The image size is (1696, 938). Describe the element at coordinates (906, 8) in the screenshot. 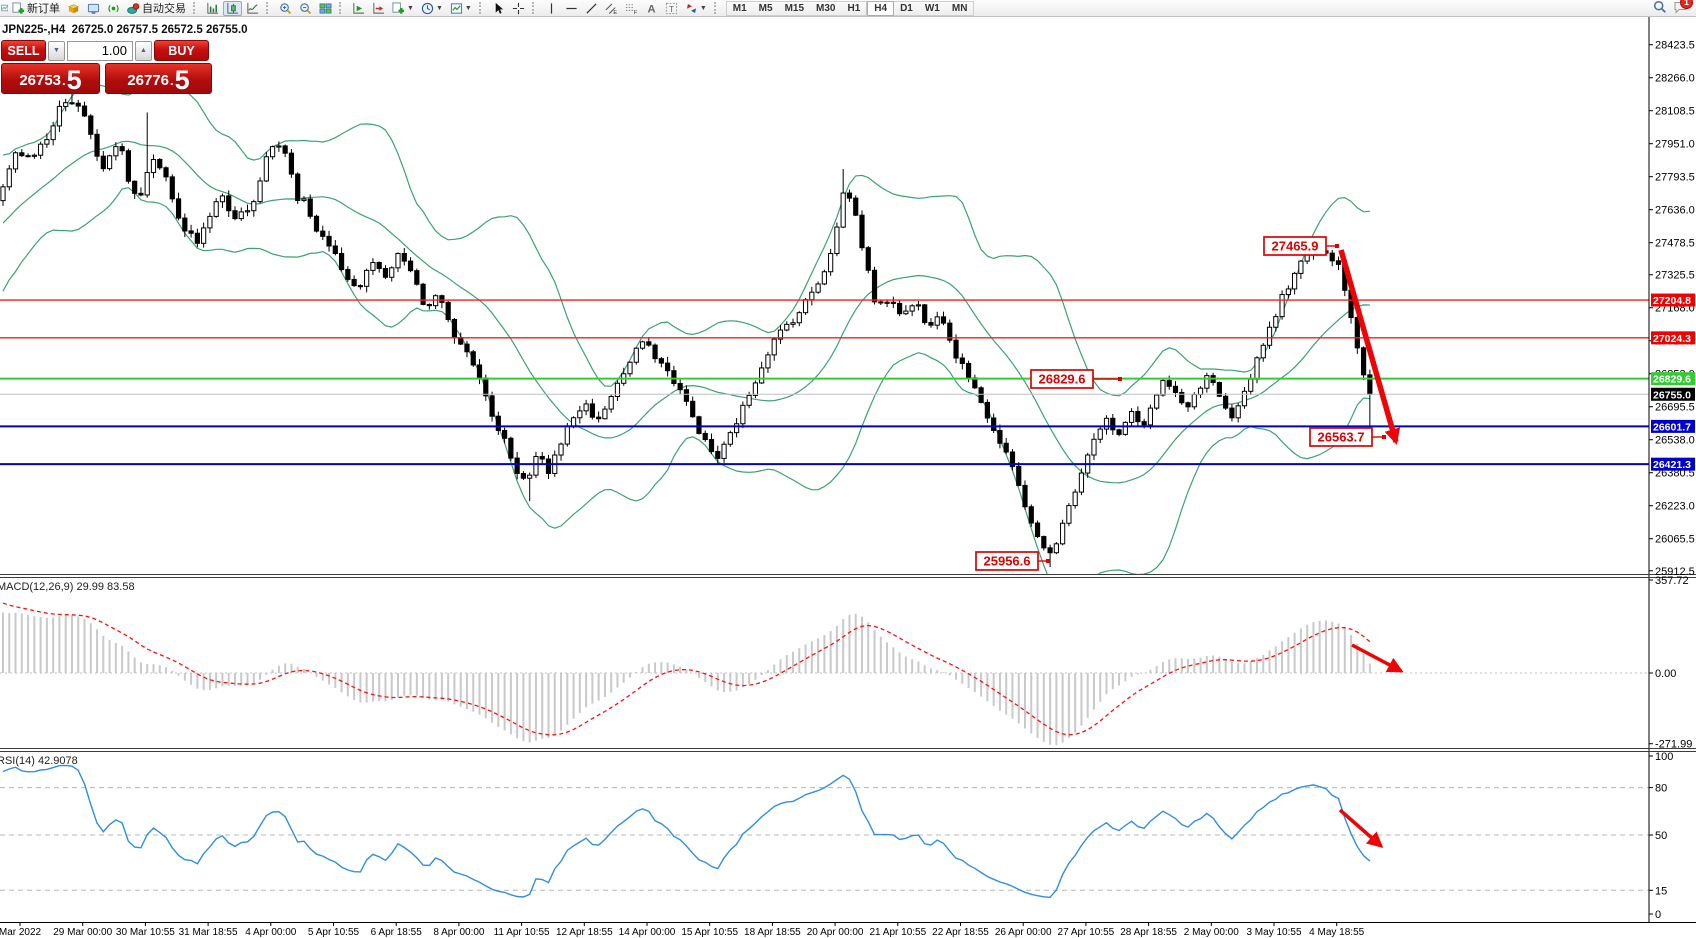

I see `tab-d1: D1` at that location.